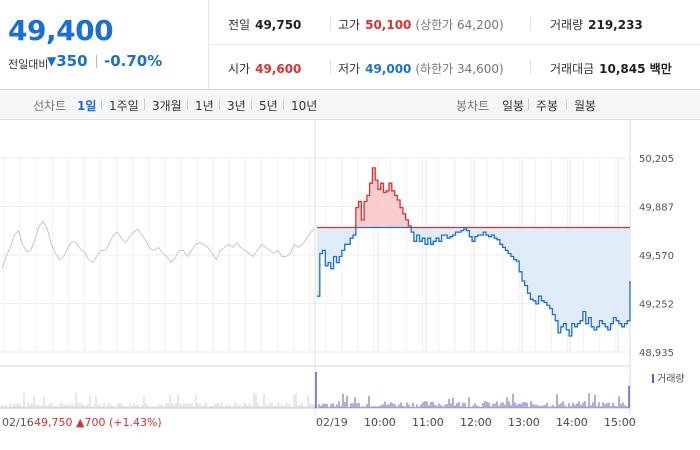  Describe the element at coordinates (349, 69) in the screenshot. I see `low-label: 저가` at that location.